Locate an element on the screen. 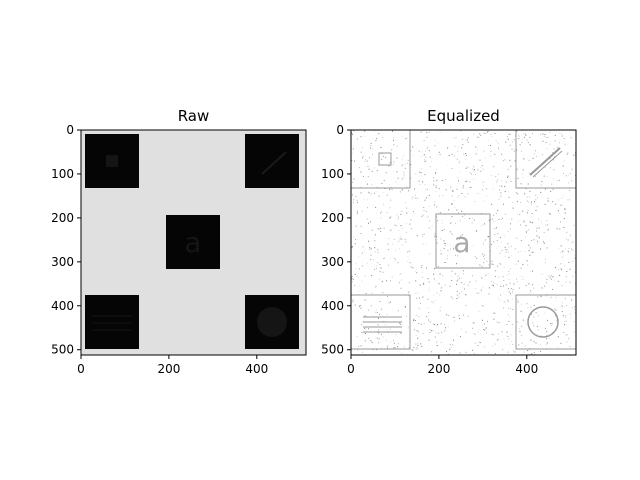 This screenshot has width=640, height=480. eq-outline-top-right is located at coordinates (545, 159).